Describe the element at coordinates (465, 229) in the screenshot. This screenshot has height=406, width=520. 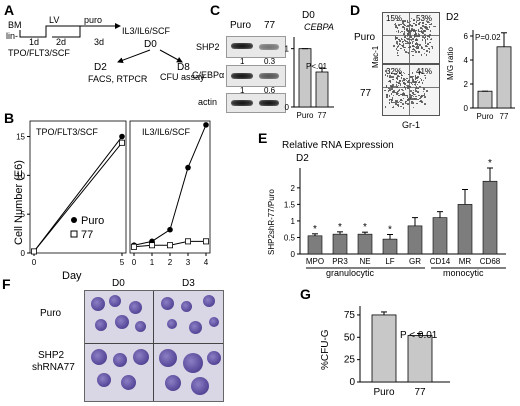
I see `bar-mr` at that location.